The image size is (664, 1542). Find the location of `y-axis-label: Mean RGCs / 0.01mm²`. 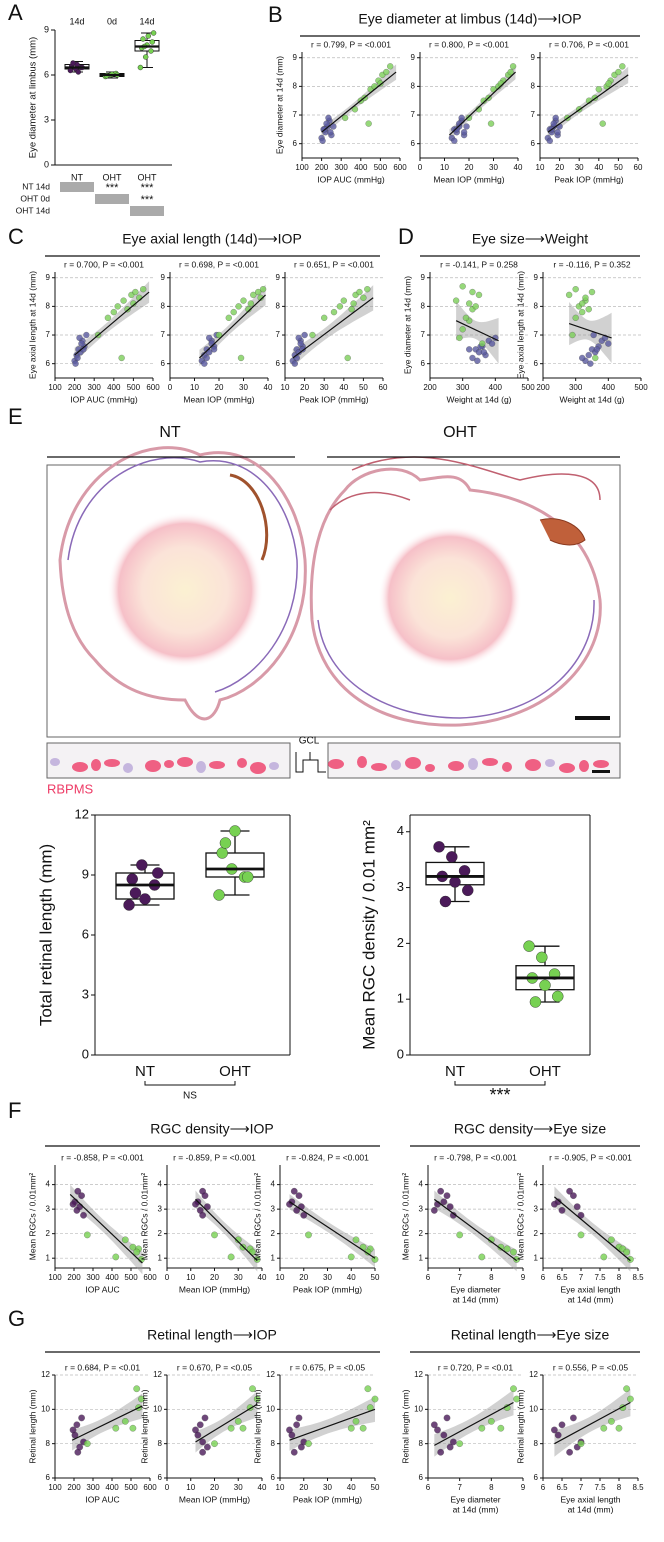

y-axis-label: Mean RGCs / 0.01mm² is located at coordinates (520, 1217).